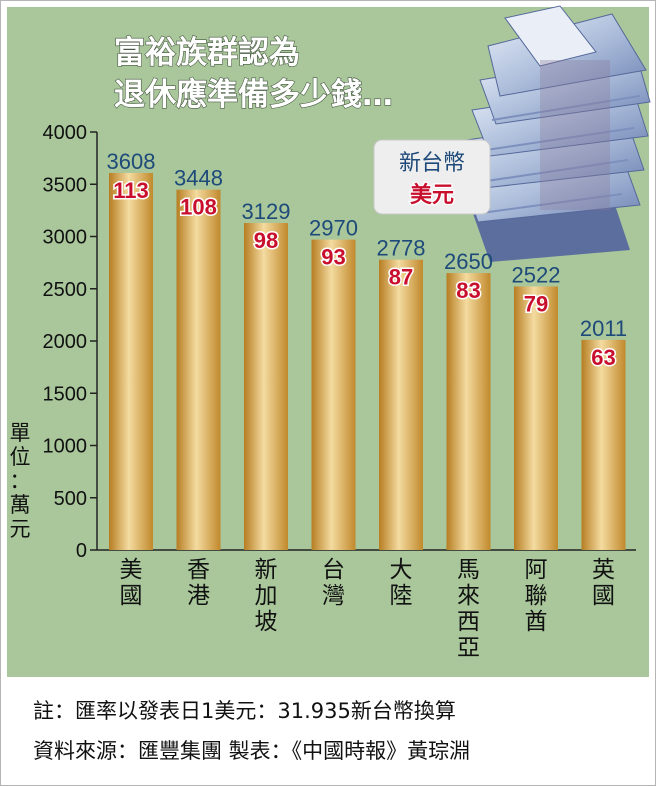 The height and width of the screenshot is (786, 656). Describe the element at coordinates (65, 342) in the screenshot. I see `y-tick-label: 2000` at that location.